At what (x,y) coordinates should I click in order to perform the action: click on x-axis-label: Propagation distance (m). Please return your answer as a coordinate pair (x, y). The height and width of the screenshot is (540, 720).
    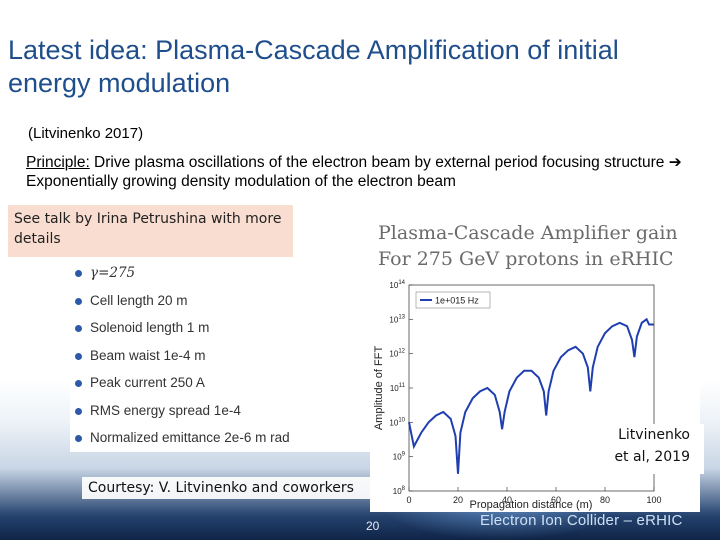
    Looking at the image, I should click on (531, 505).